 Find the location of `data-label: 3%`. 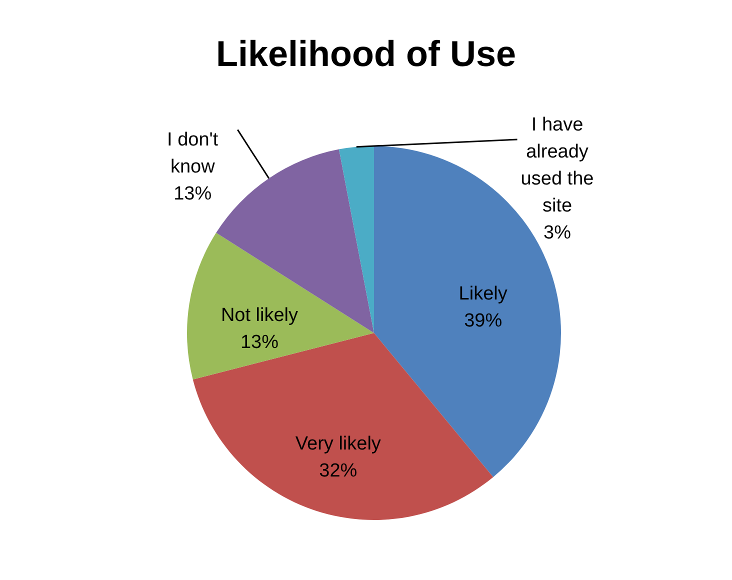

data-label: 3% is located at coordinates (558, 233).